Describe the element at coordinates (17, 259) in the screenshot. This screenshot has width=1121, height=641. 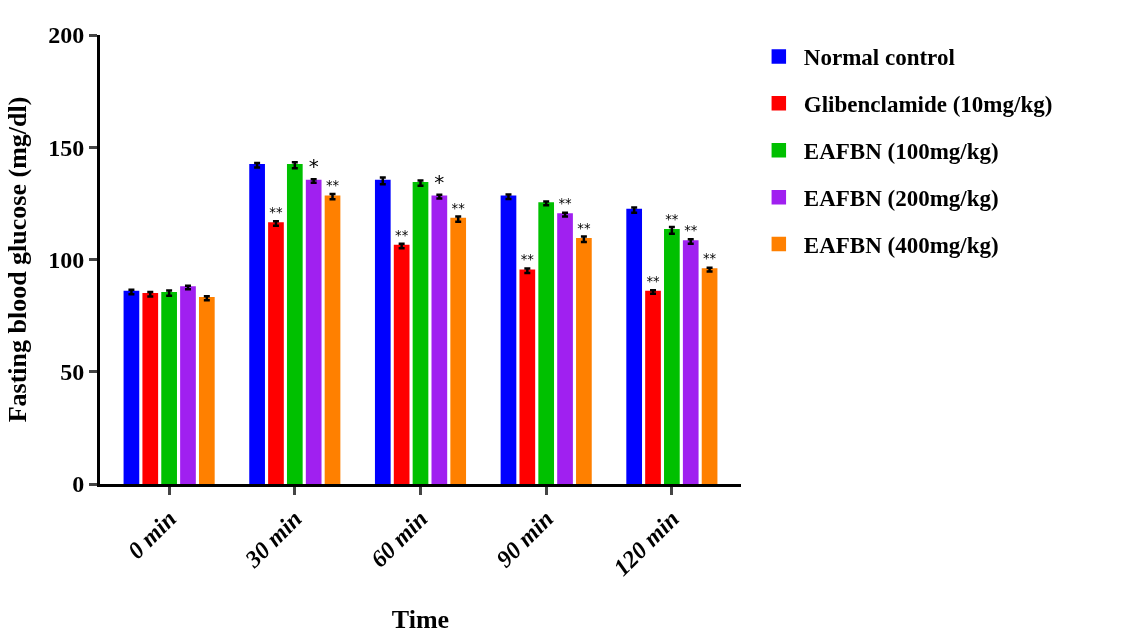
I see `y-axis-title: Fasting blood glucose (mg/dl)` at that location.